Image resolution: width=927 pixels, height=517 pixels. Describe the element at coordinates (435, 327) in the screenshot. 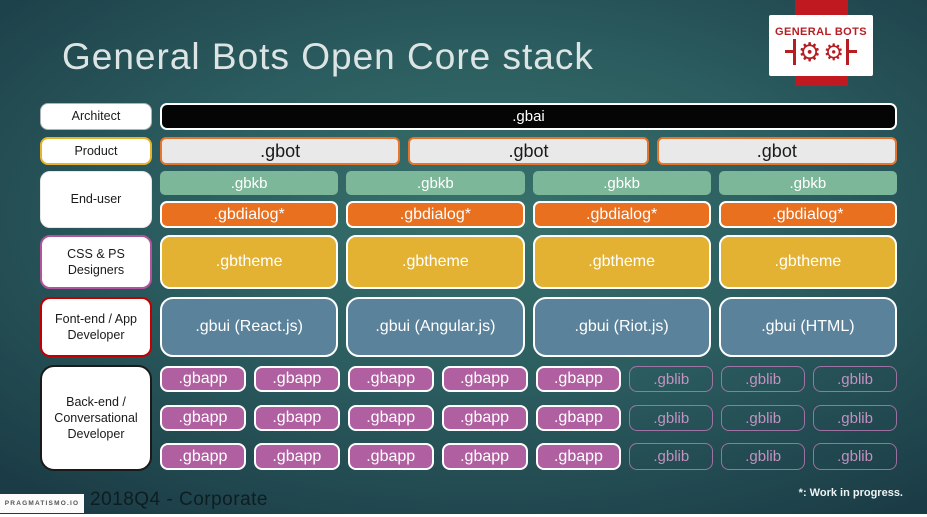

I see `gbui-angular-box: .gbui (Angular.js)` at that location.